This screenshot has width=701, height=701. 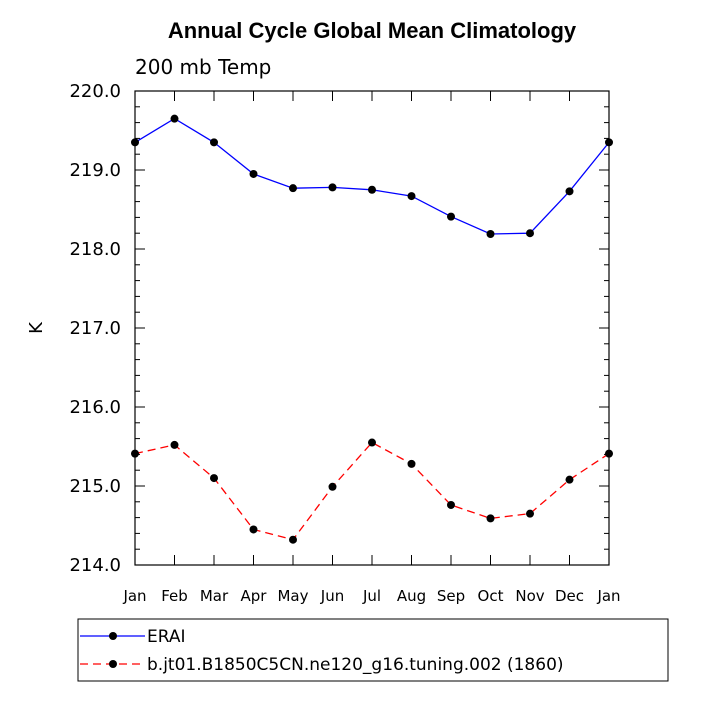 I want to click on x-tick-label: Aug, so click(x=411, y=596).